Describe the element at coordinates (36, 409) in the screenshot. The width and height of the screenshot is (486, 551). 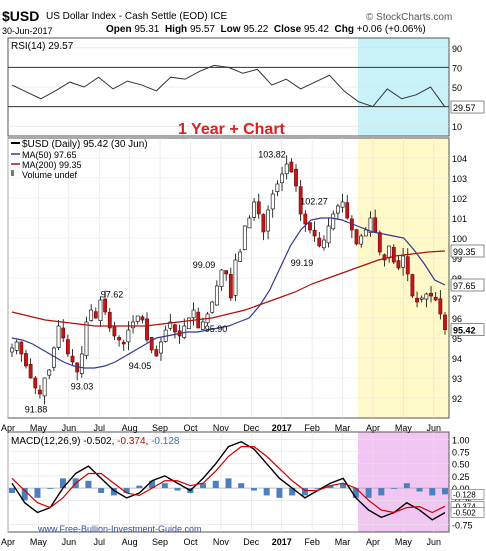
I see `price-annotation: 91.88` at that location.